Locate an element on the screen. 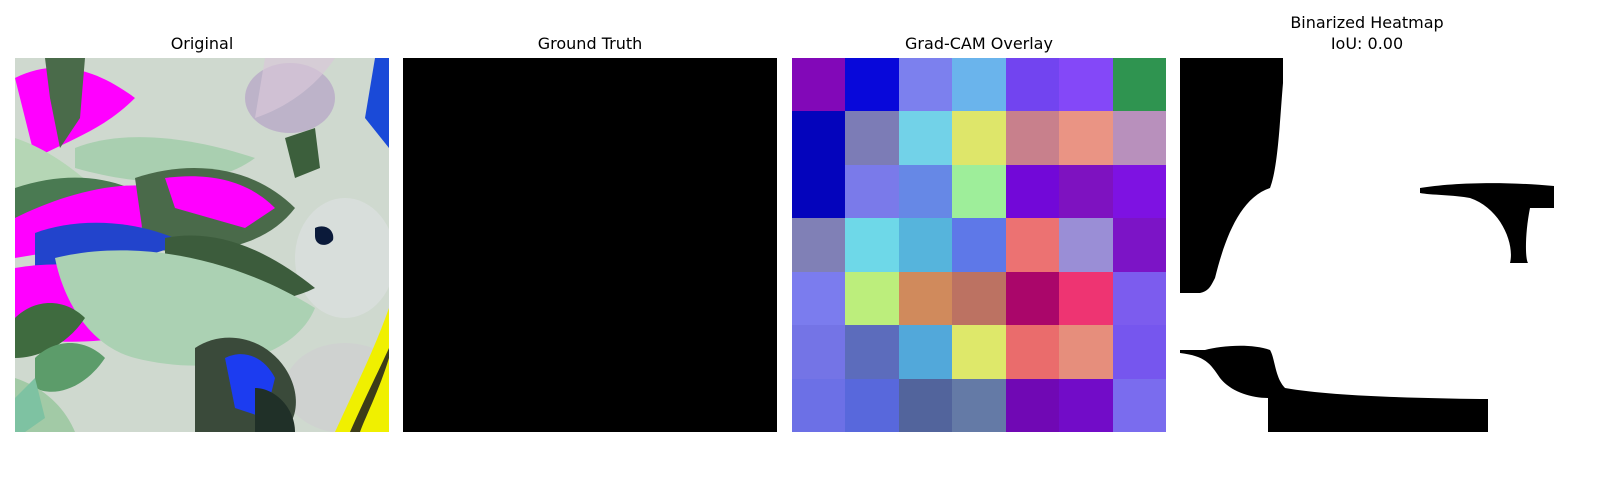  mask-region-right is located at coordinates (1487, 223).